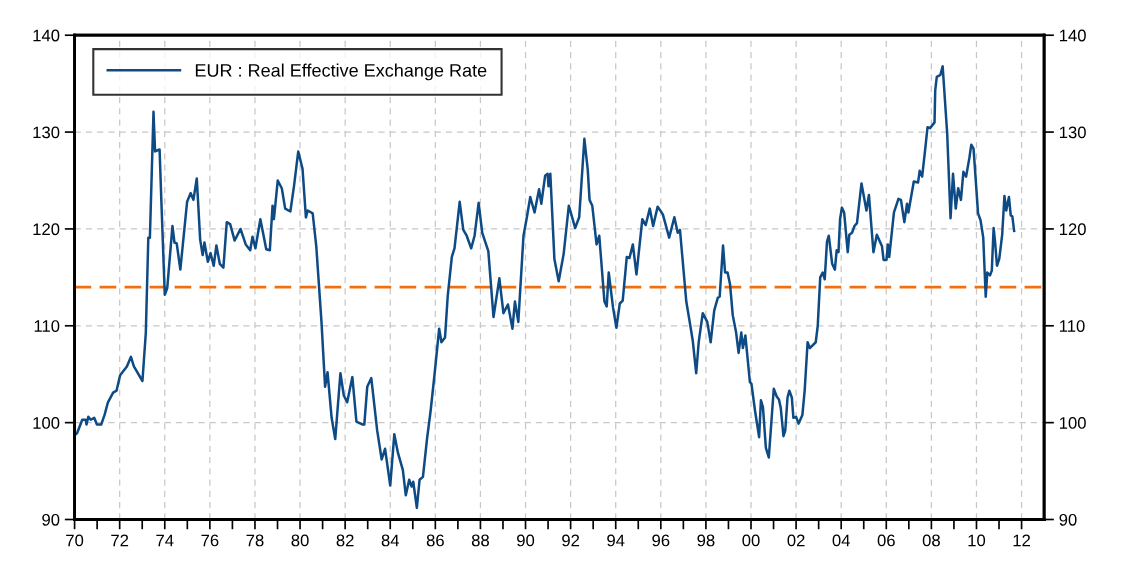 The width and height of the screenshot is (1130, 587). What do you see at coordinates (977, 540) in the screenshot?
I see `x-tick-label: 10` at bounding box center [977, 540].